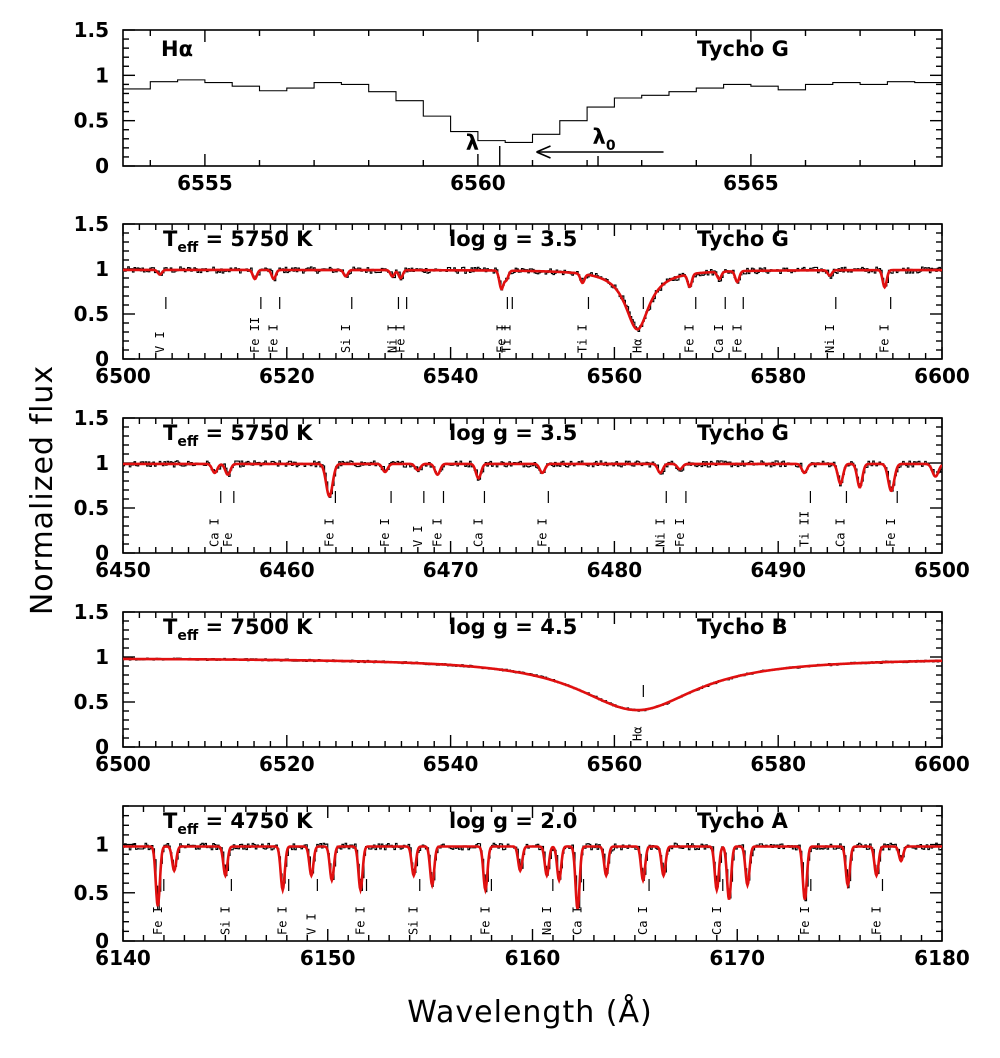 The image size is (1000, 1058). I want to click on y-axis-title: Normalized flux, so click(42, 490).